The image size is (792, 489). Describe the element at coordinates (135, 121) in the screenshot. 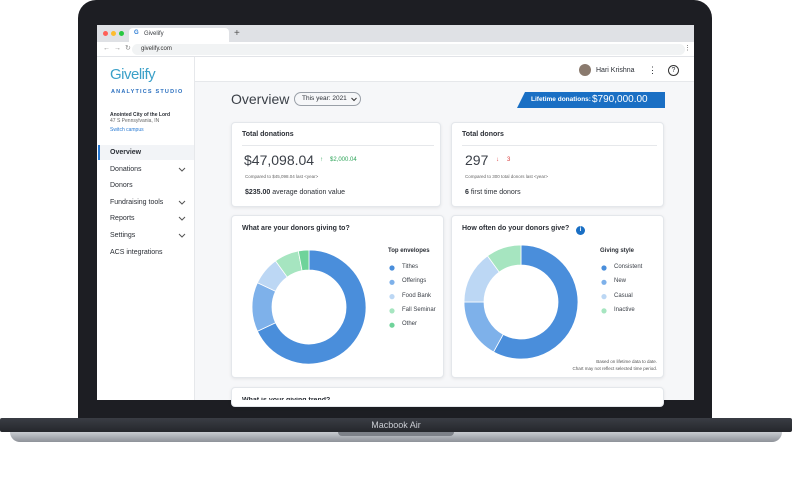

I see `org-address: 47 S Pennsylvania, IN` at that location.